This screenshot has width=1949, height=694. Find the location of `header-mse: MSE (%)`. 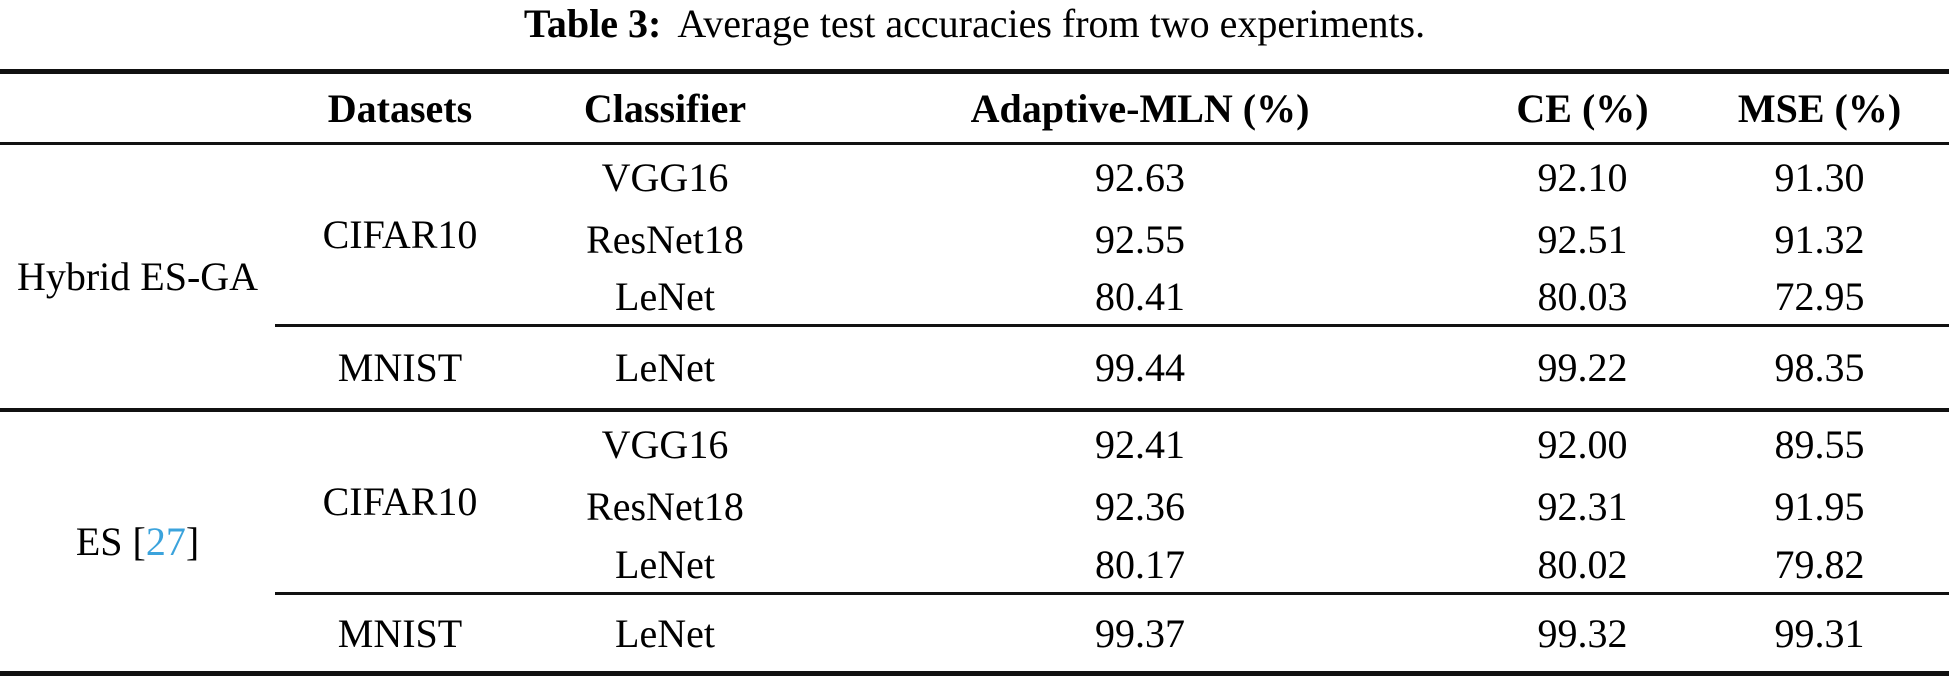

header-mse: MSE (%) is located at coordinates (1819, 108).